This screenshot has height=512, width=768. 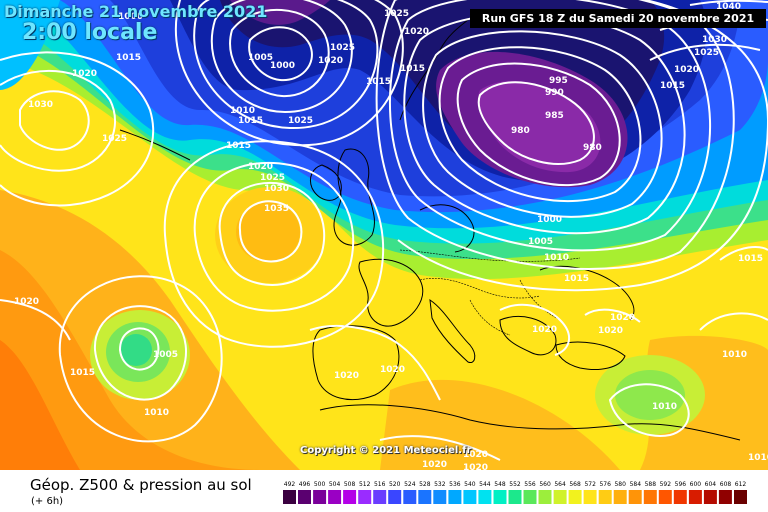 What do you see at coordinates (350, 484) in the screenshot?
I see `legend-tick-label: 508` at bounding box center [350, 484].